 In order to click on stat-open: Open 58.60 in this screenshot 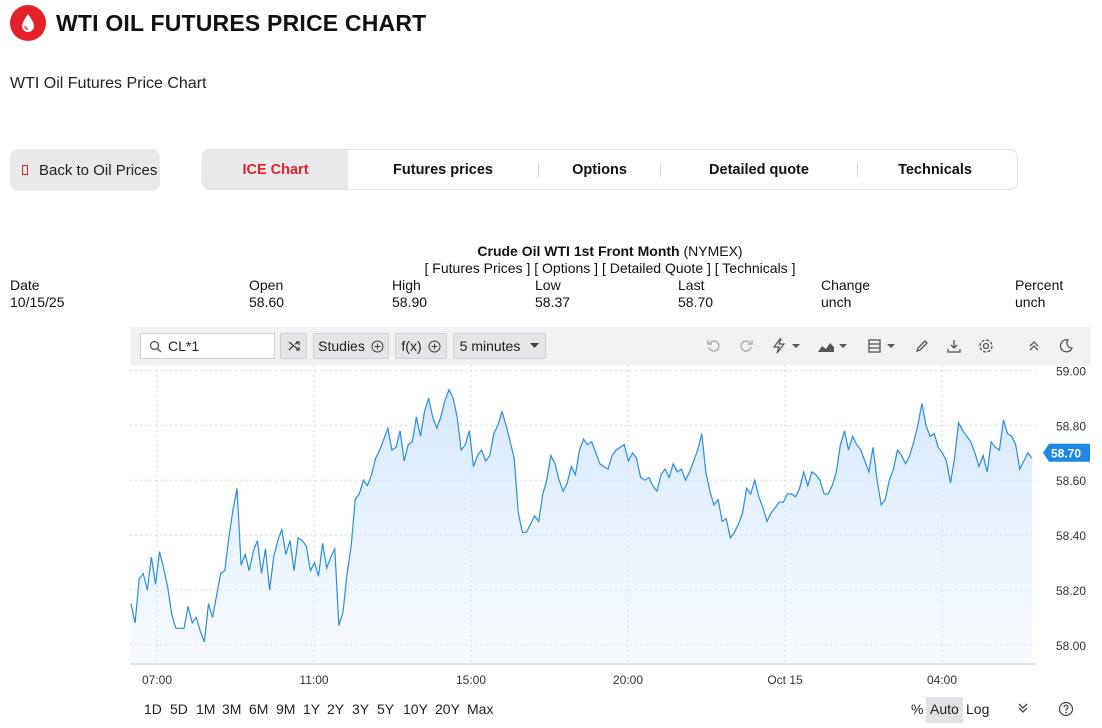, I will do `click(266, 294)`.